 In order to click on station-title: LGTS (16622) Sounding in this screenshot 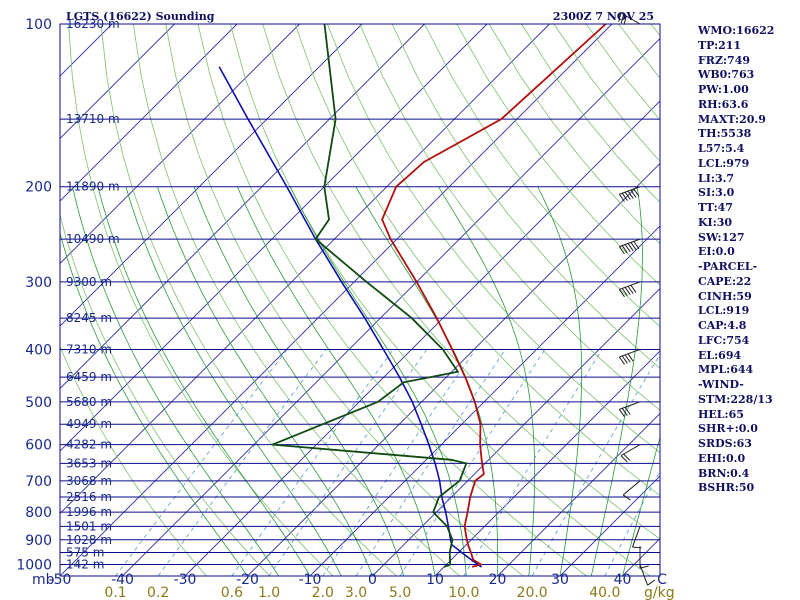, I will do `click(140, 16)`.